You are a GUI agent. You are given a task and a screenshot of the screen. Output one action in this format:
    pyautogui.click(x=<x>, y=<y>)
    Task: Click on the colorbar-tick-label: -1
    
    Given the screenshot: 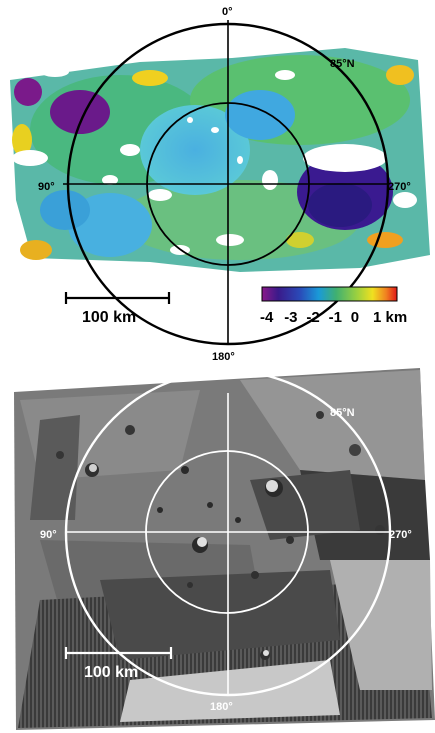 What is the action you would take?
    pyautogui.click(x=335, y=317)
    